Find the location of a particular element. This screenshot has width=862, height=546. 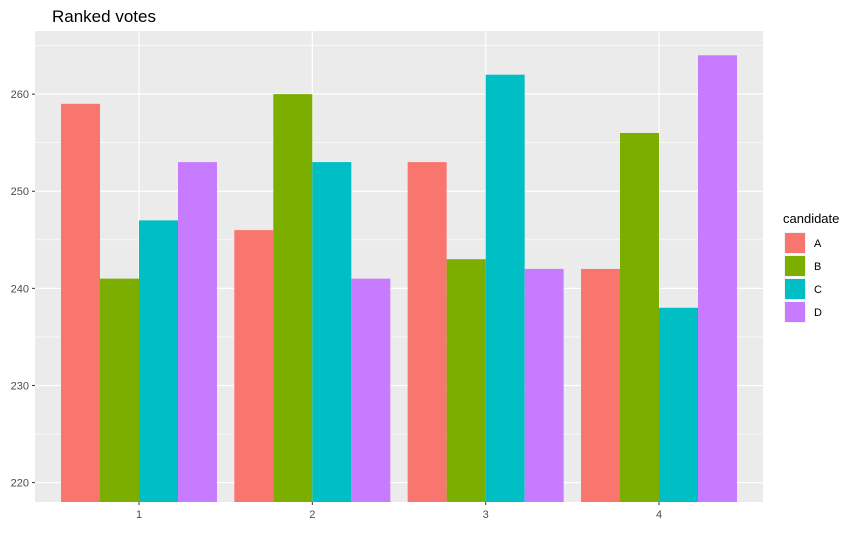

x-axis: 1 2 3 4 is located at coordinates (399, 511).